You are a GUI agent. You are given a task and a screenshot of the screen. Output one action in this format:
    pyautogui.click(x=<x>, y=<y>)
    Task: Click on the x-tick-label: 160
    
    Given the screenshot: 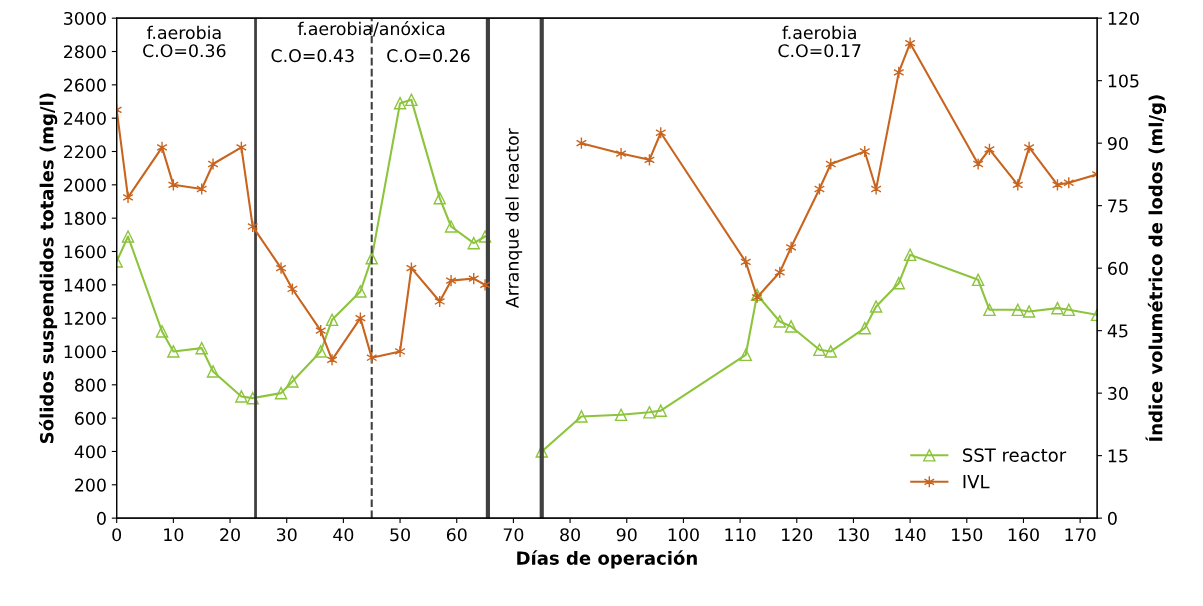 What is the action you would take?
    pyautogui.click(x=1023, y=535)
    